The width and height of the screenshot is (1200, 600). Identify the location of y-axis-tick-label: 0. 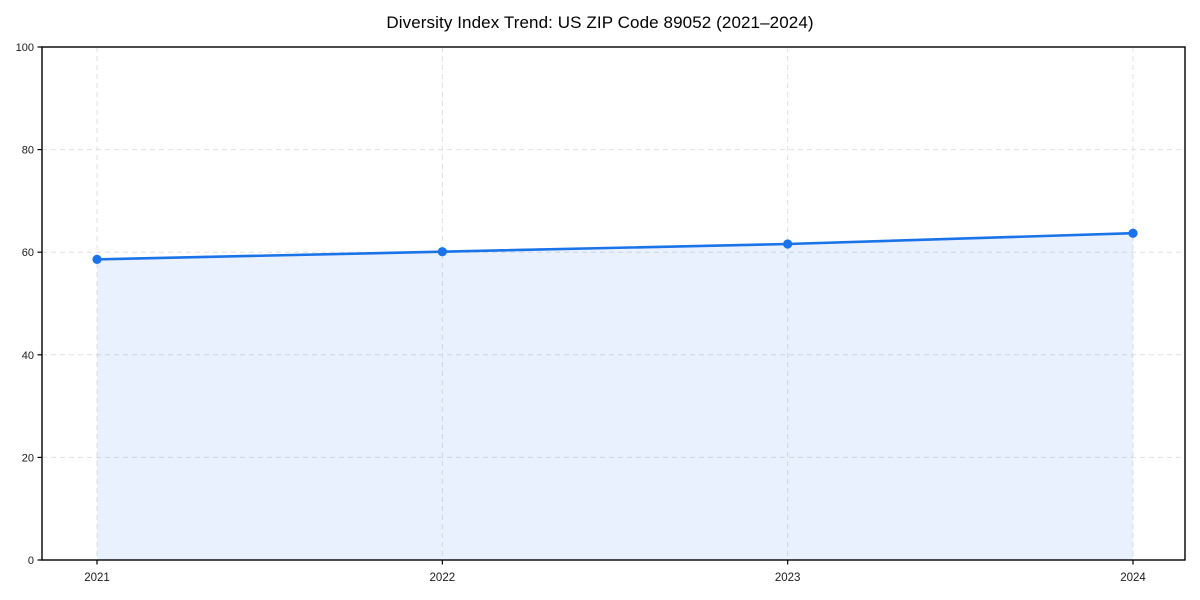
(31, 561).